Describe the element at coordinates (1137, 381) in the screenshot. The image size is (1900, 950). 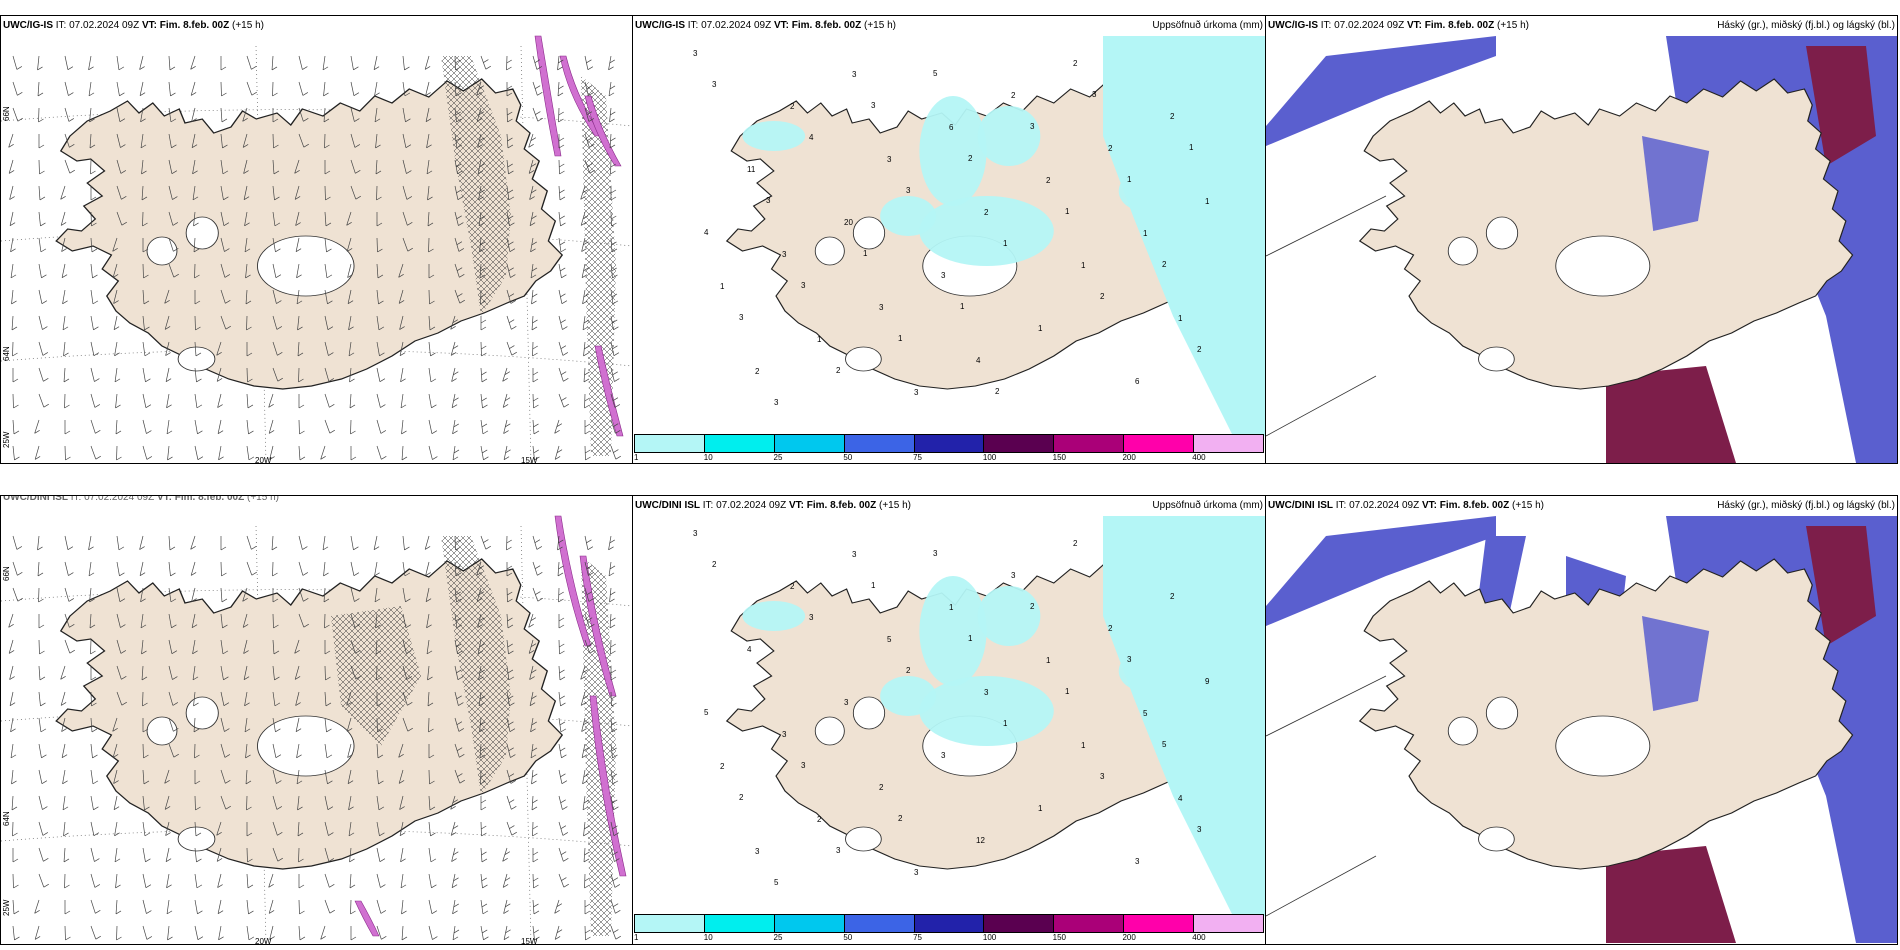
I see `precip-value: 6` at that location.